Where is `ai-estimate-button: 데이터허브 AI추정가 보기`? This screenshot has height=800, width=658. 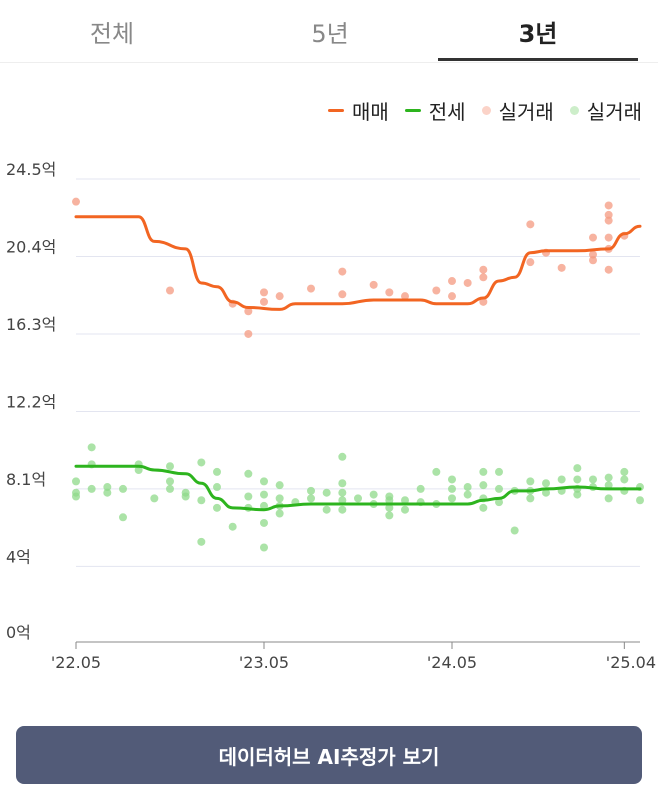 ai-estimate-button: 데이터허브 AI추정가 보기 is located at coordinates (329, 755).